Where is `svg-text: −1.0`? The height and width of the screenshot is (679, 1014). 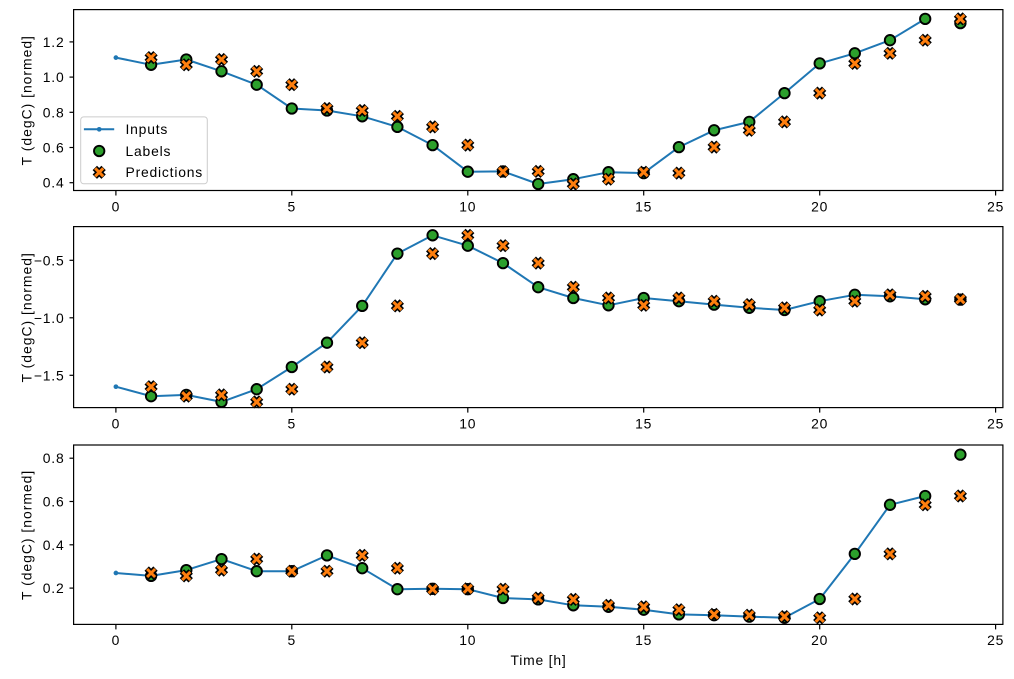
svg-text: −1.0 is located at coordinates (49, 318).